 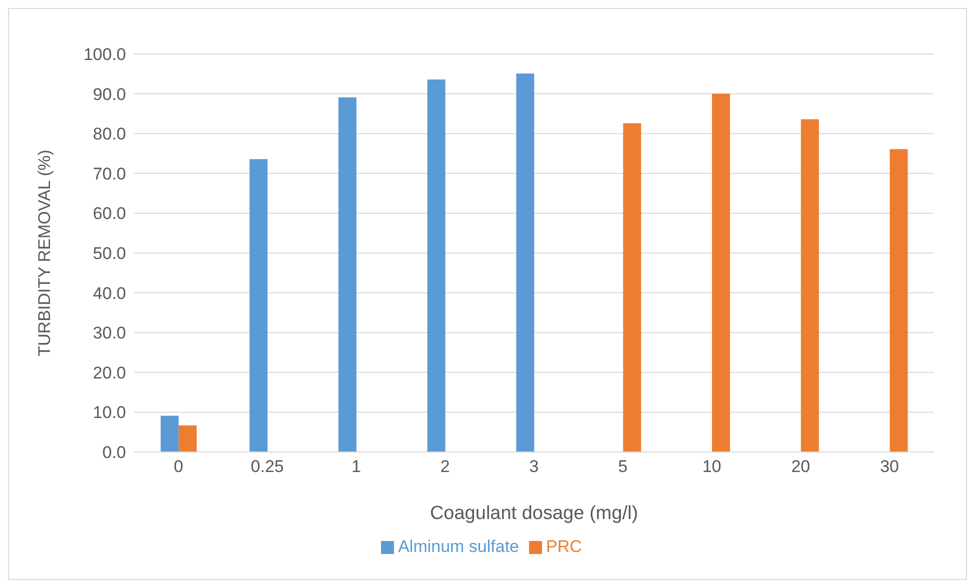 I want to click on x-tick-label: 1, so click(x=356, y=466).